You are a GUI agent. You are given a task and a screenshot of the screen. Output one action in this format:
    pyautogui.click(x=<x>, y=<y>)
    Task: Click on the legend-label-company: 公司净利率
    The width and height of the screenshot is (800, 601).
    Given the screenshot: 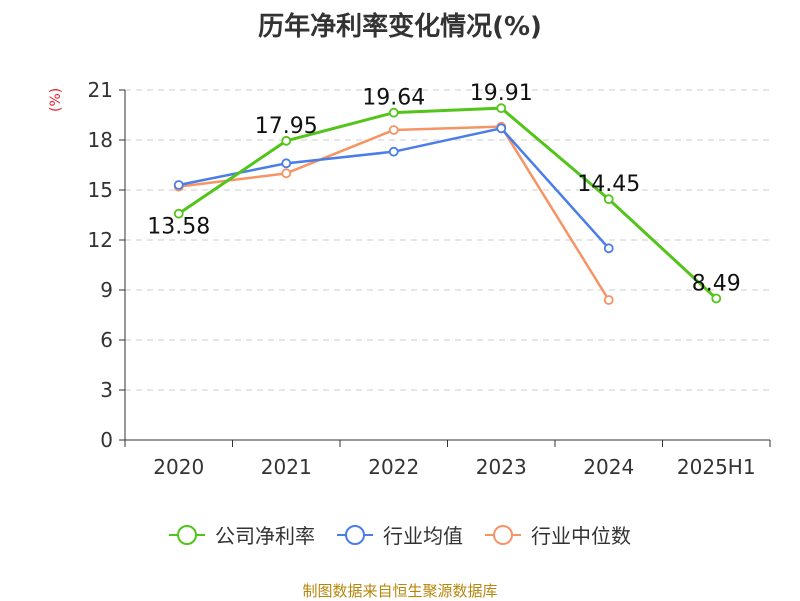 What is the action you would take?
    pyautogui.click(x=265, y=536)
    